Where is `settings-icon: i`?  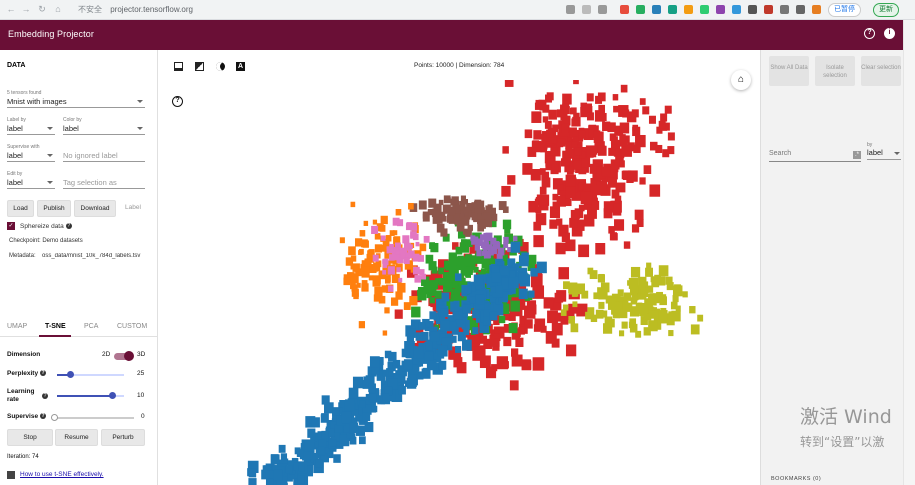
settings-icon: i is located at coordinates (889, 33).